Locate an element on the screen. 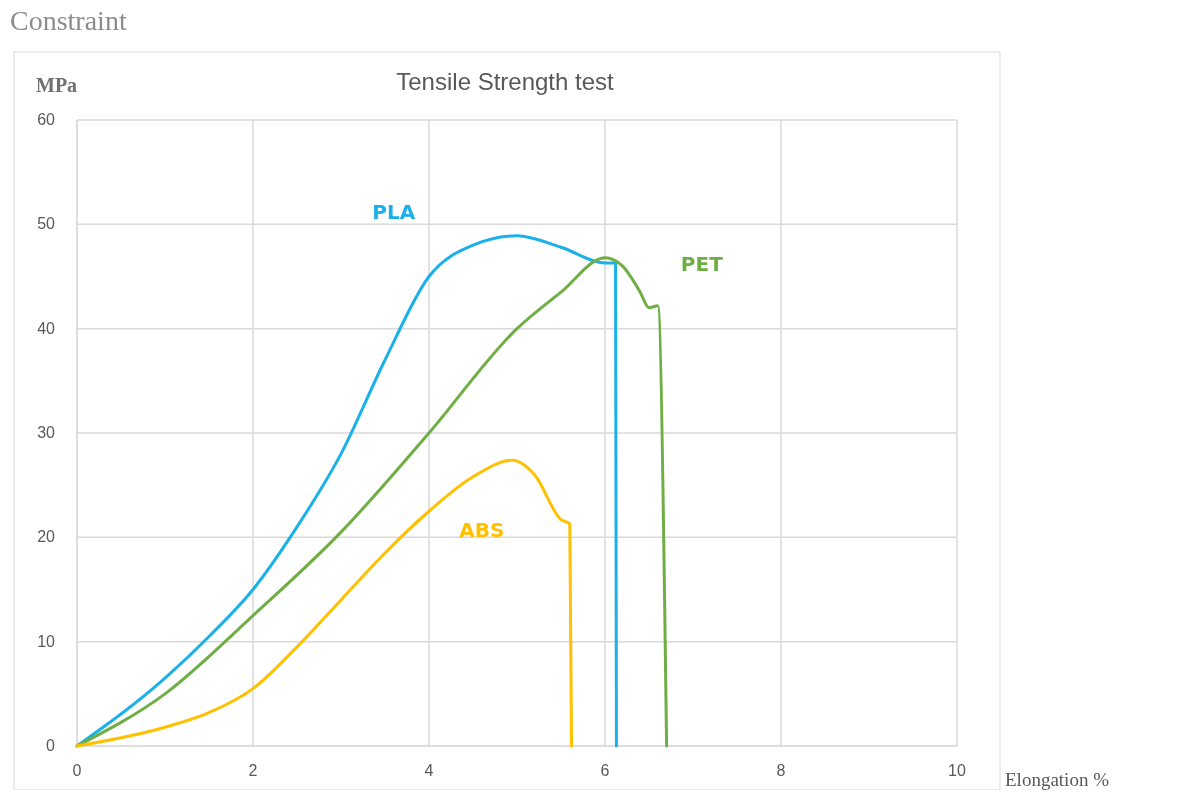  x-tick-label: 6 is located at coordinates (605, 770).